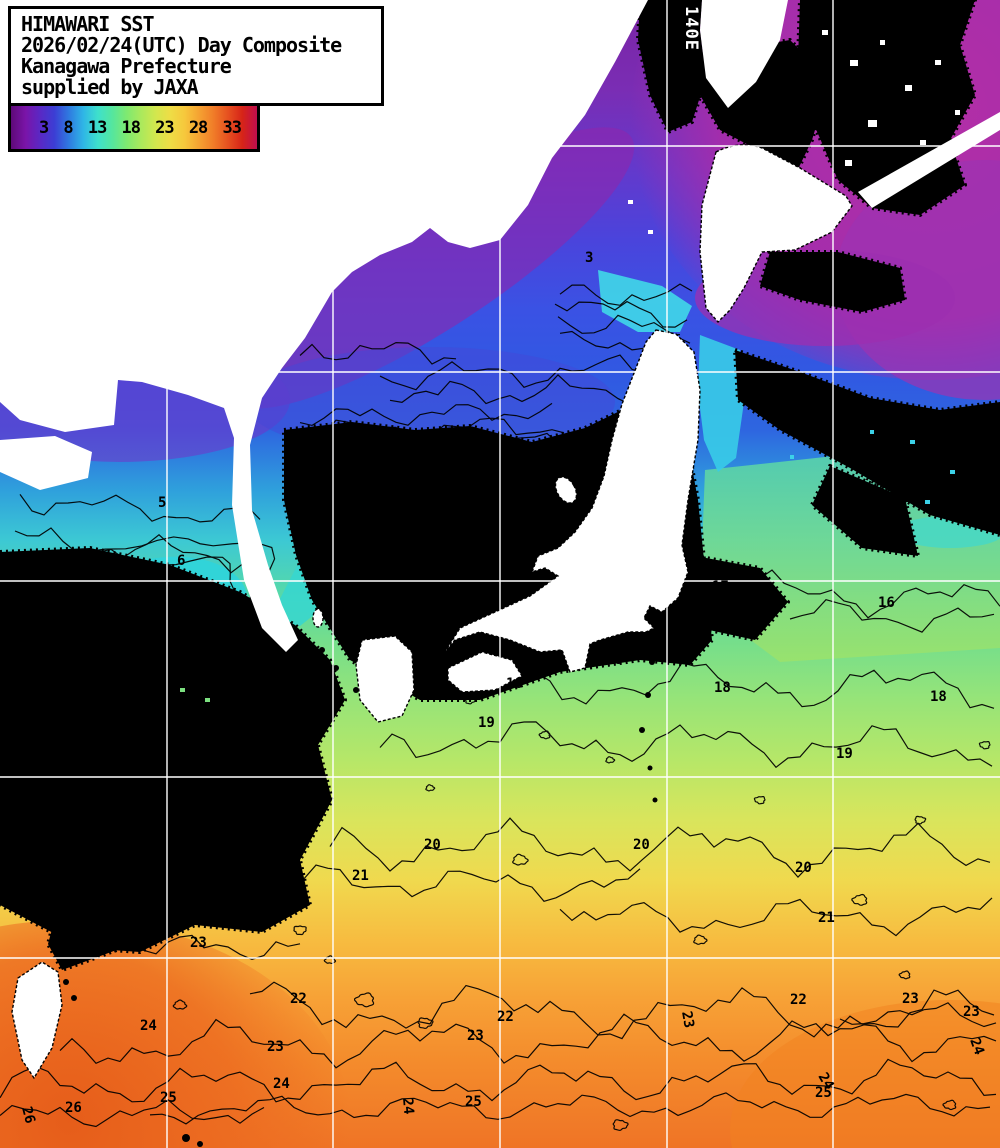 Image resolution: width=1000 pixels, height=1148 pixels. I want to click on cloud-speckles, so click(794, 132).